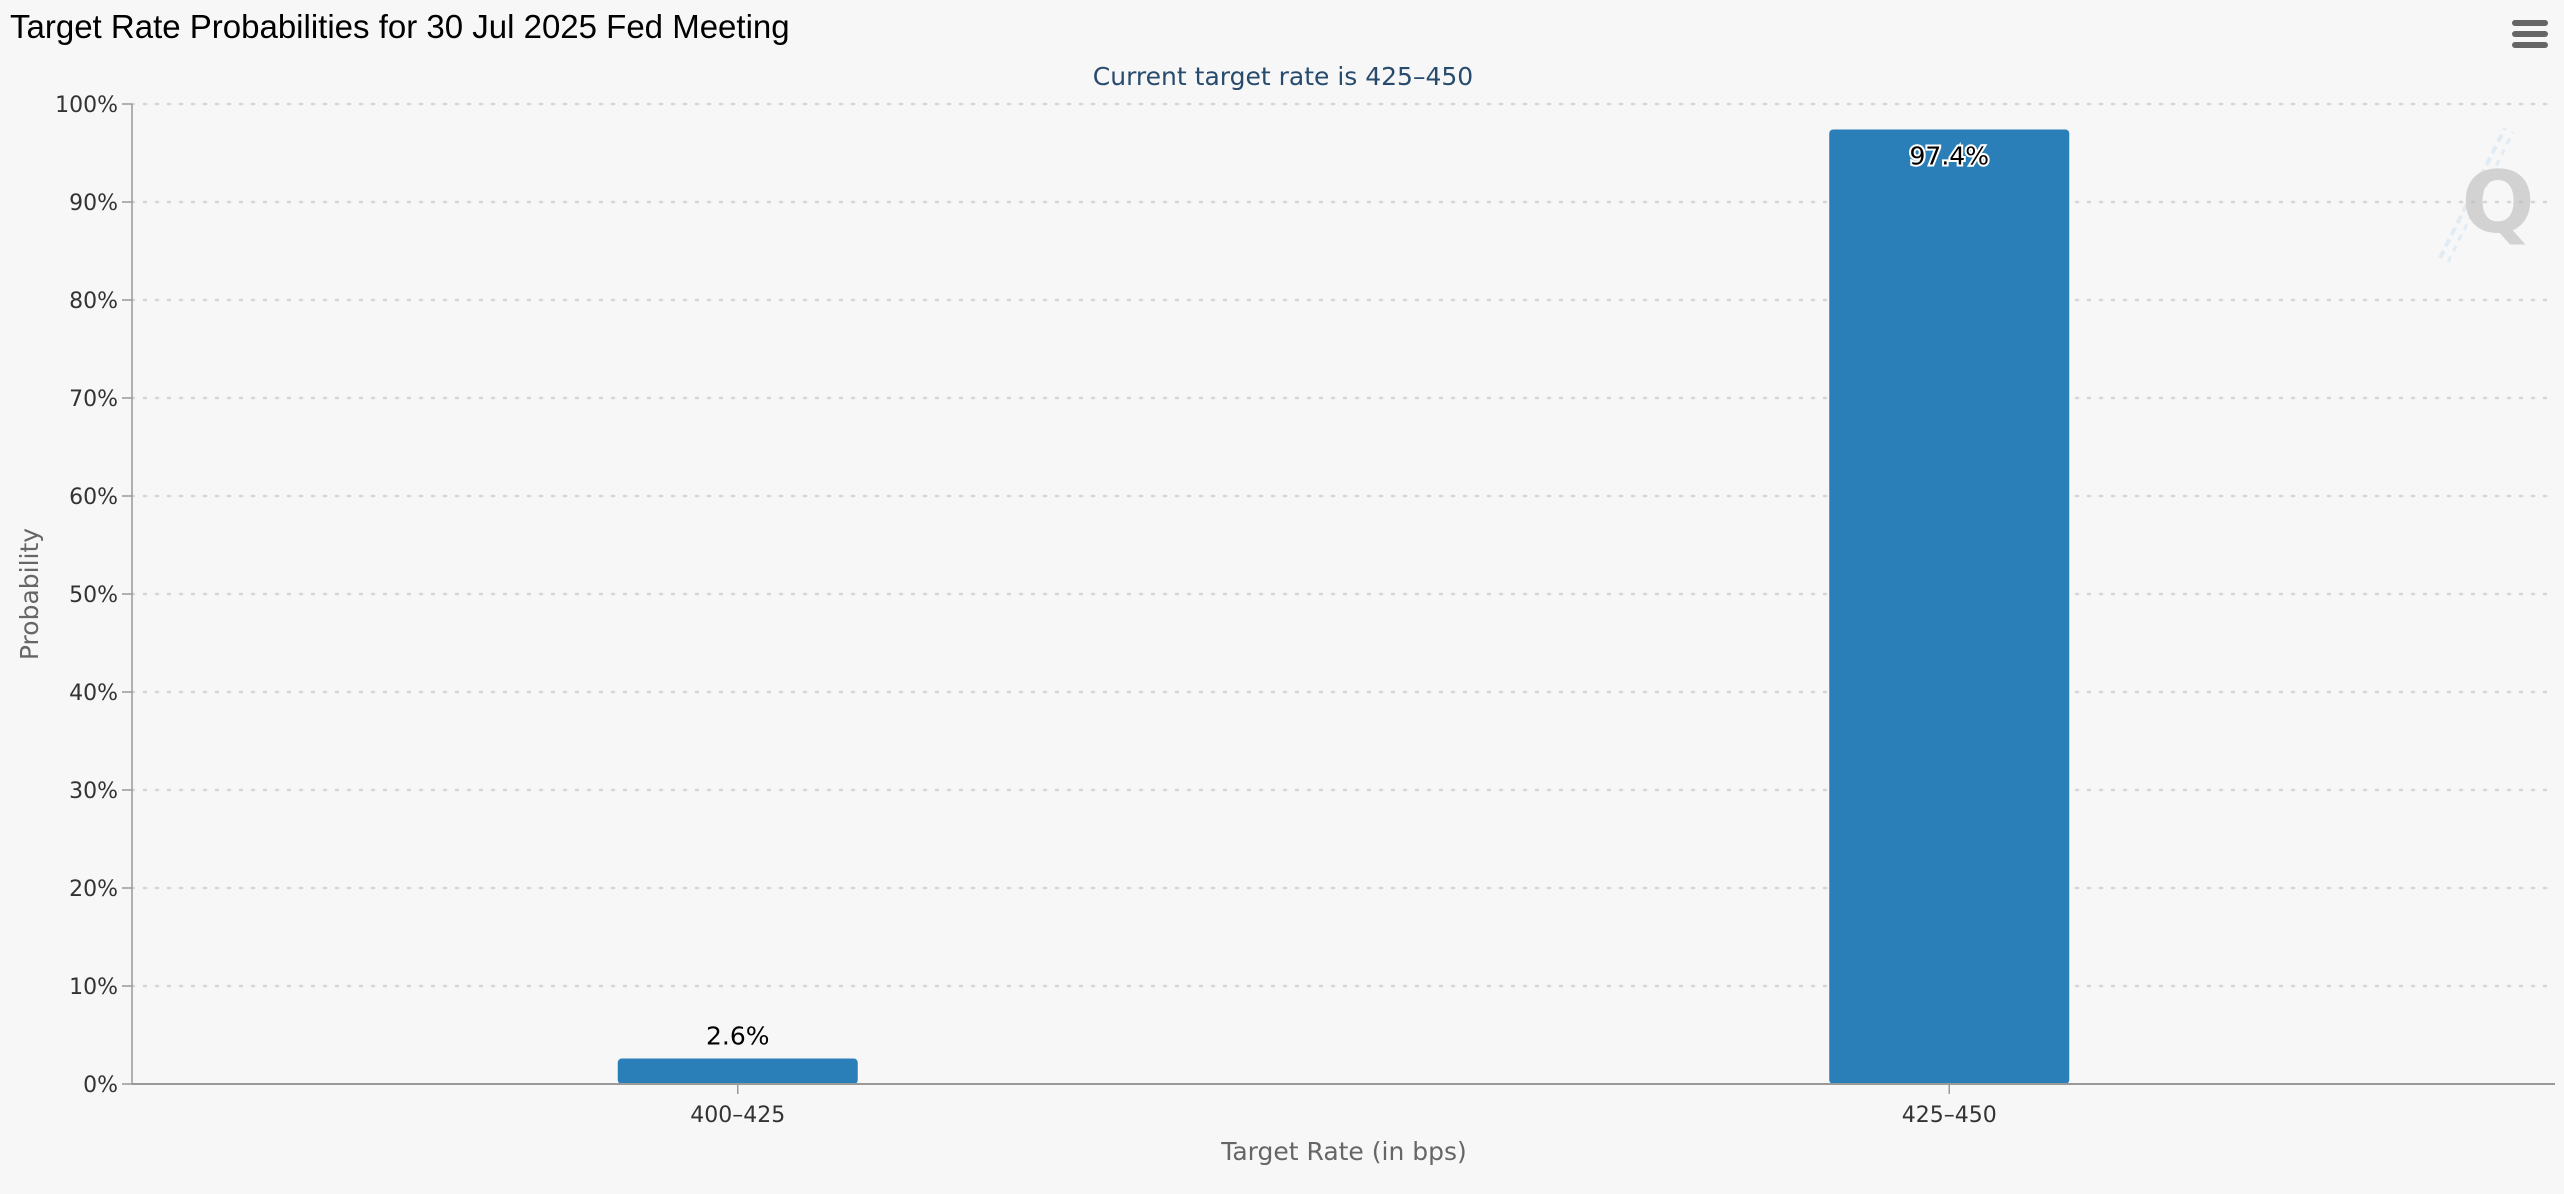 This screenshot has width=2564, height=1194. I want to click on x-tick-label: 425–450, so click(1949, 1115).